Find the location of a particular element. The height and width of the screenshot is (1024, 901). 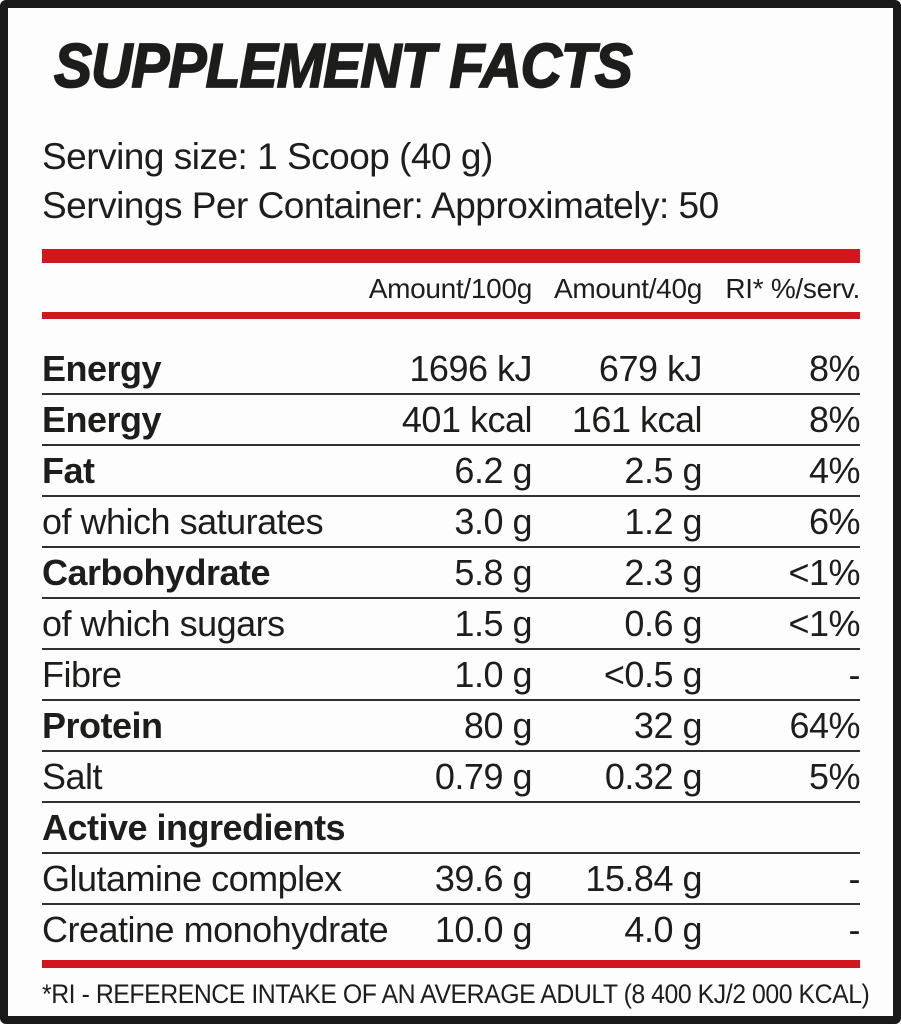

column-header-amount-40g: Amount/40g is located at coordinates (628, 288).